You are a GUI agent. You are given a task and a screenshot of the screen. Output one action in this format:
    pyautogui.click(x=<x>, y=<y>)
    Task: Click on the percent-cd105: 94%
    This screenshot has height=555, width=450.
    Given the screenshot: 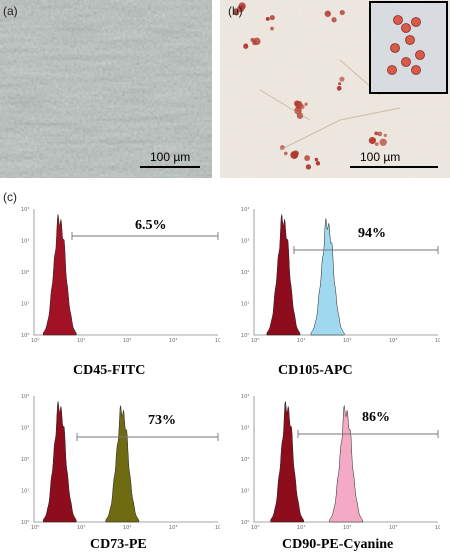 What is the action you would take?
    pyautogui.click(x=372, y=233)
    